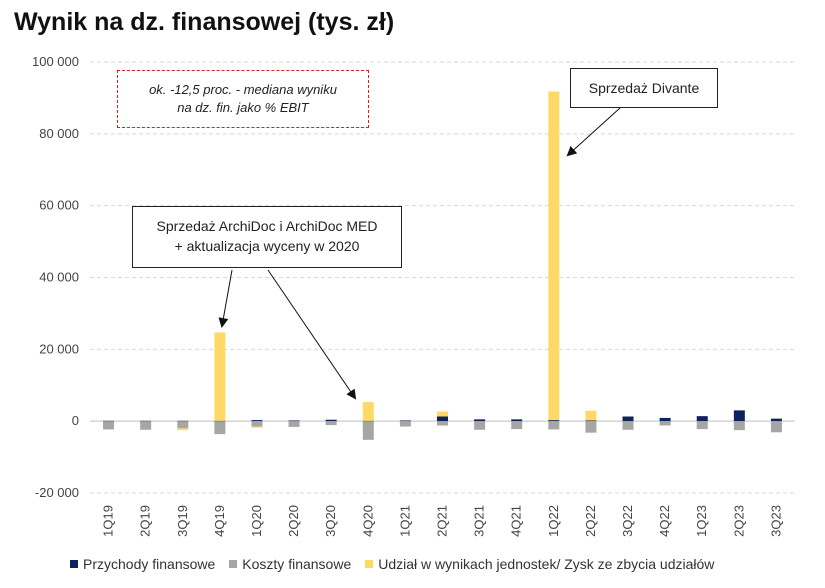 The height and width of the screenshot is (588, 825). I want to click on bar-koszty-1Q23, so click(702, 425).